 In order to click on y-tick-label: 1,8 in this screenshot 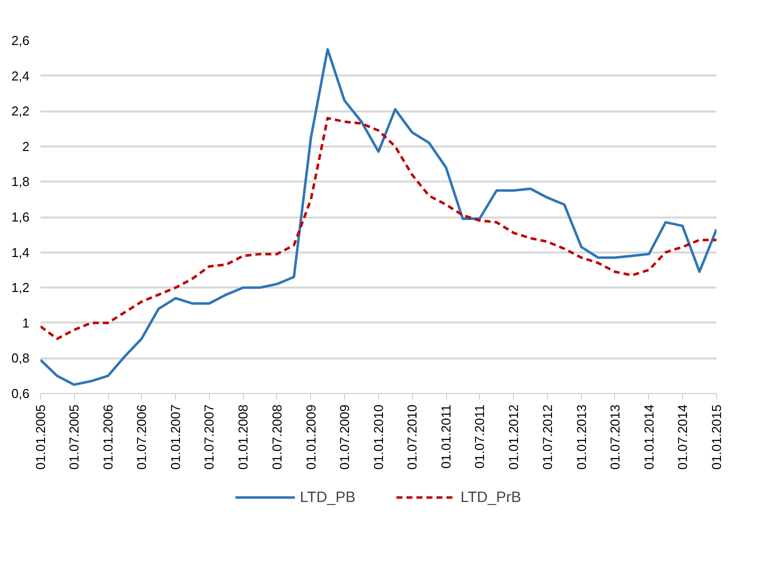, I will do `click(20, 182)`.